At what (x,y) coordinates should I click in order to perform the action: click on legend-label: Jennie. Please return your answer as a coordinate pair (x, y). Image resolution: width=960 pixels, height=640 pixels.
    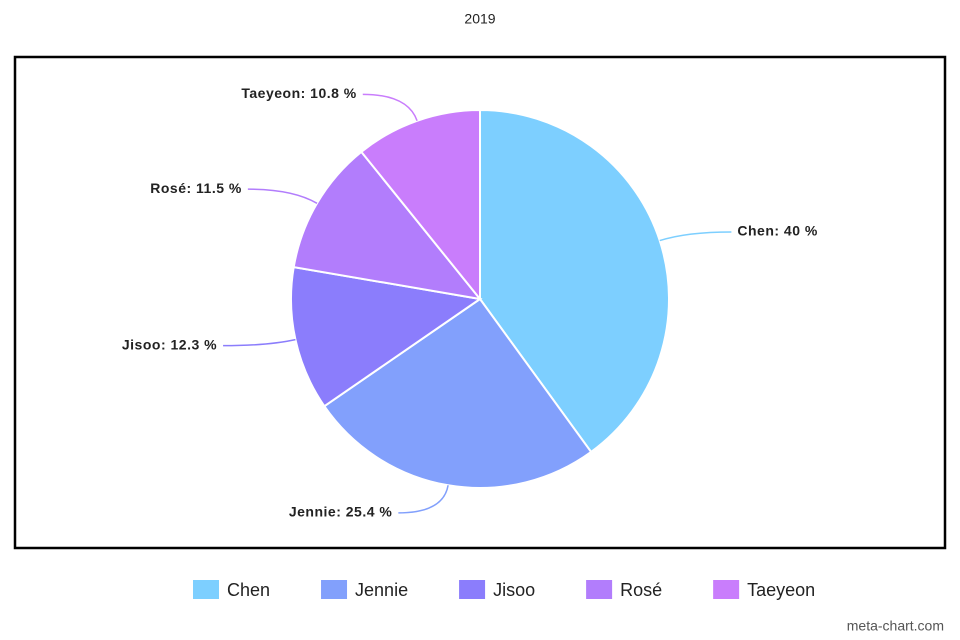
    Looking at the image, I should click on (381, 590).